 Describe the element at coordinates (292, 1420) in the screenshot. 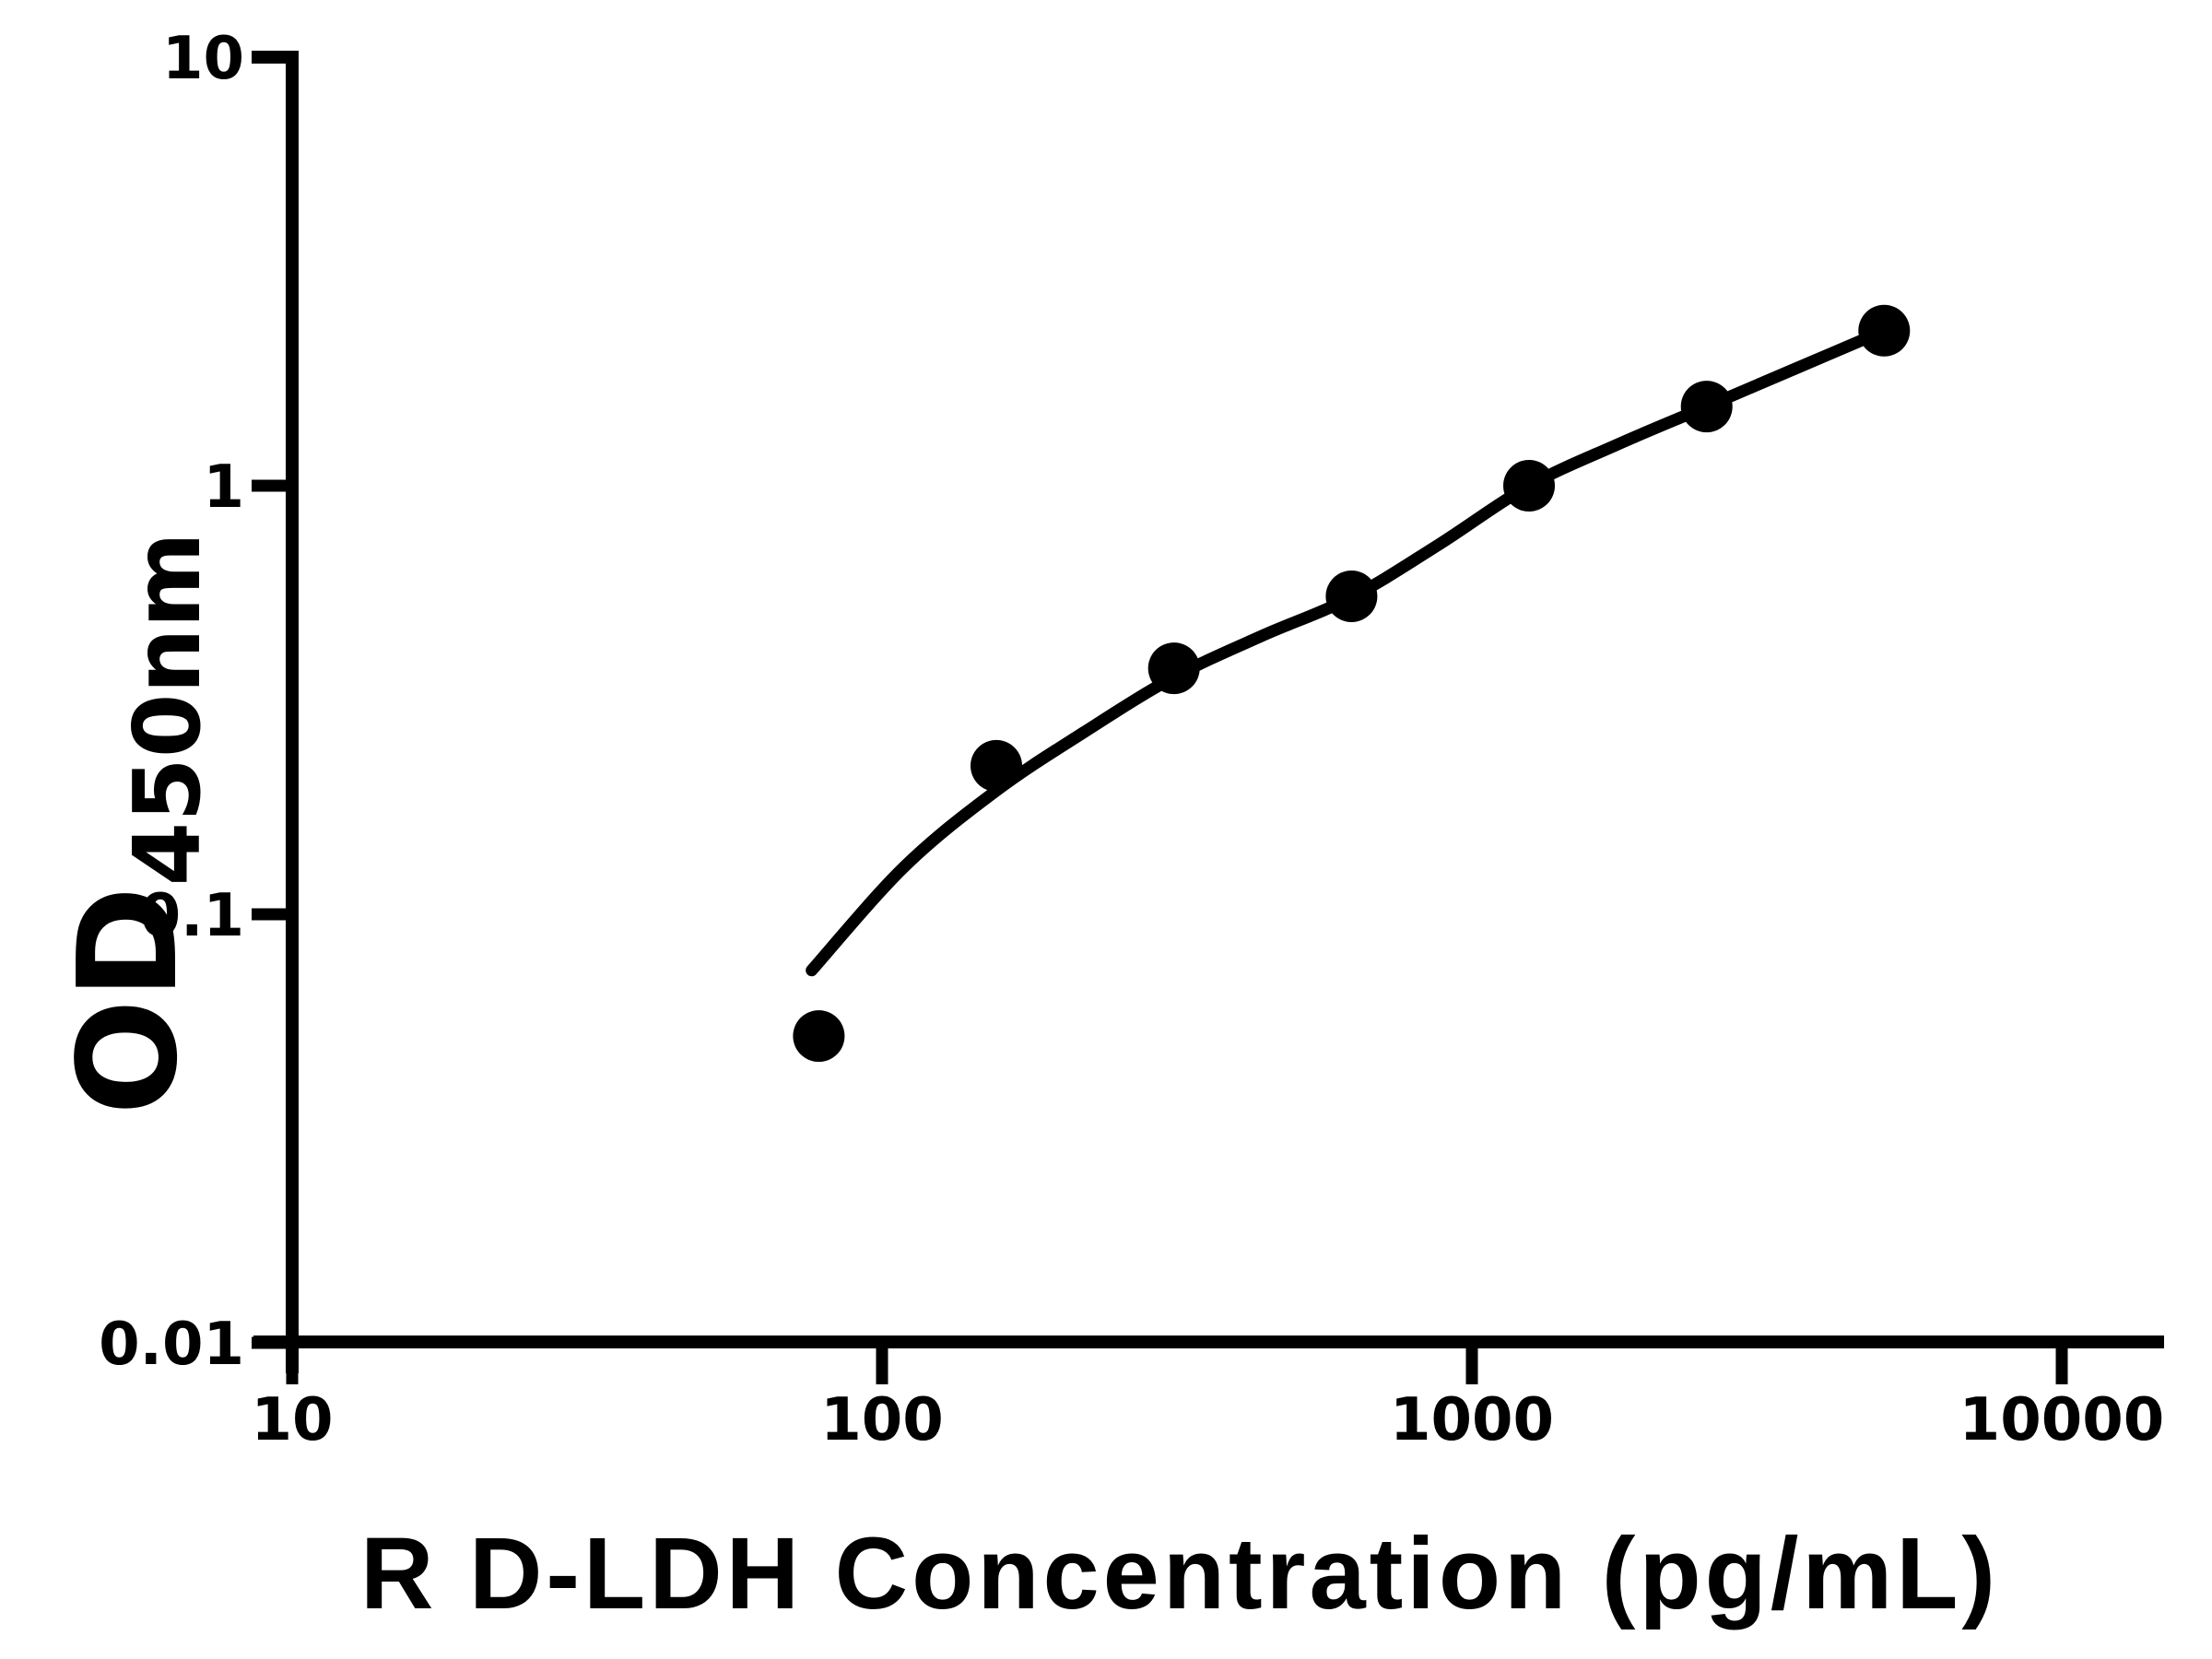

I see `x-tick-label: 10` at that location.